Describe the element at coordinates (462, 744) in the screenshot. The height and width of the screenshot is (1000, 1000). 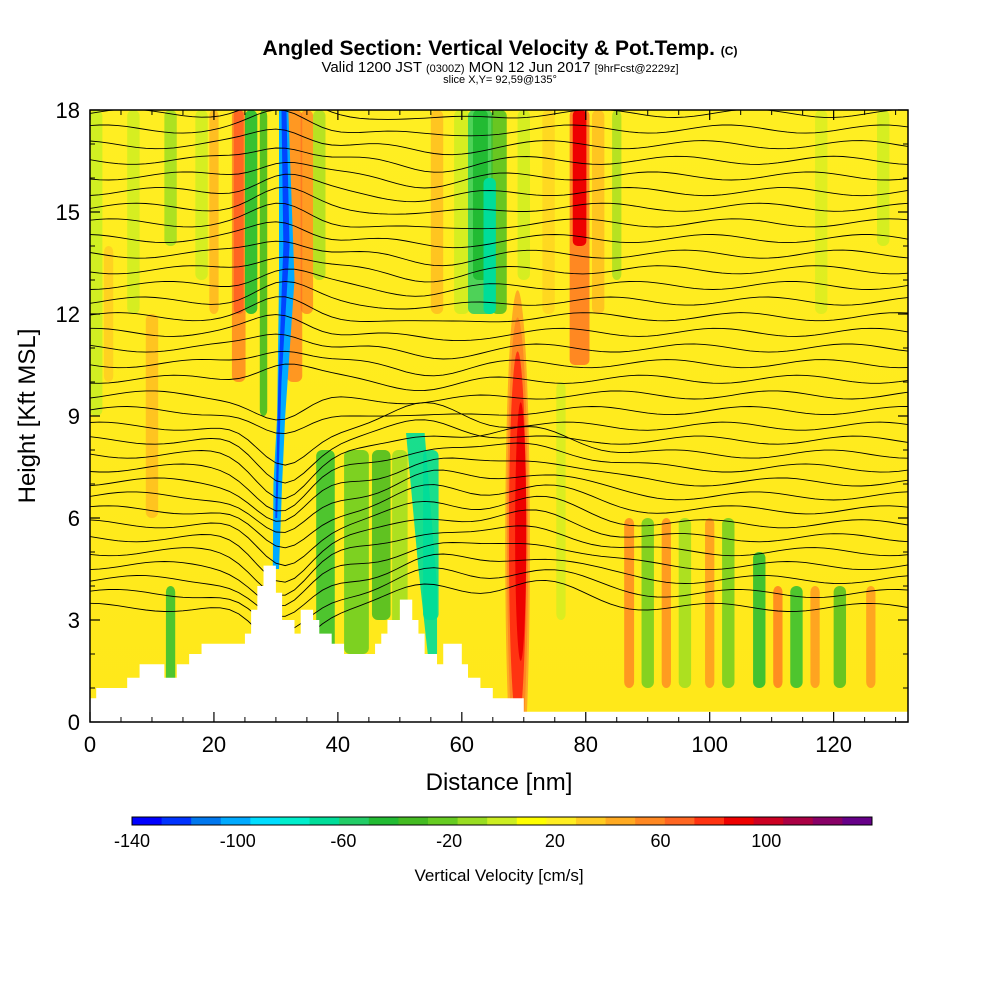
I see `x-tick-label: 60` at that location.